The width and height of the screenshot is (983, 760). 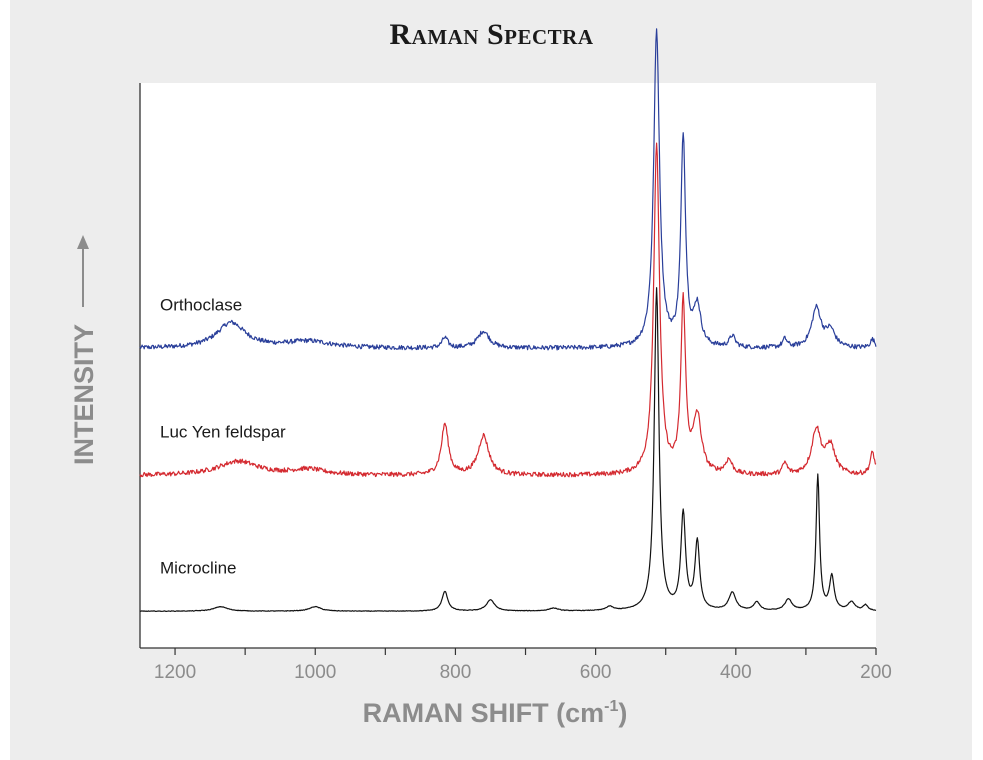 I want to click on x-axis-title-superscript: -1, so click(x=611, y=706).